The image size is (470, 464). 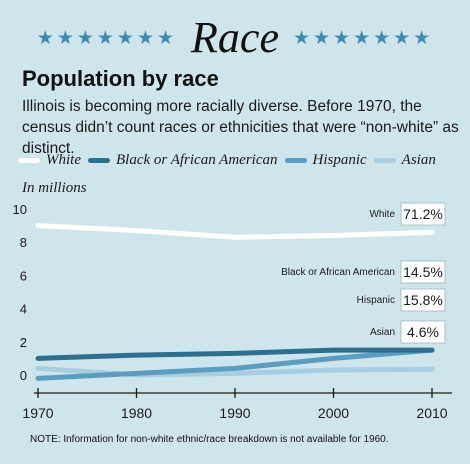 What do you see at coordinates (382, 332) in the screenshot?
I see `share-label-asian: Asian` at bounding box center [382, 332].